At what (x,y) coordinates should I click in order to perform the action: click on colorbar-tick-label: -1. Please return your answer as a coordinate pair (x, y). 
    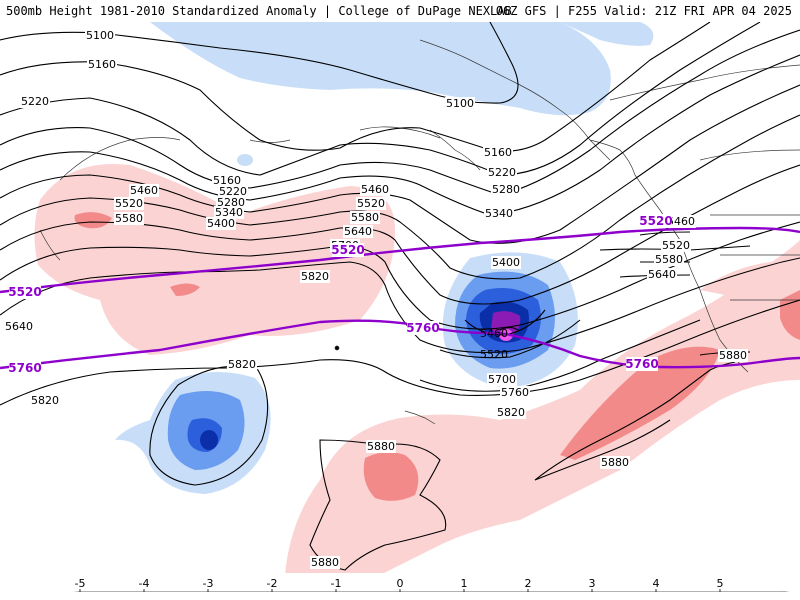
    Looking at the image, I should click on (336, 583).